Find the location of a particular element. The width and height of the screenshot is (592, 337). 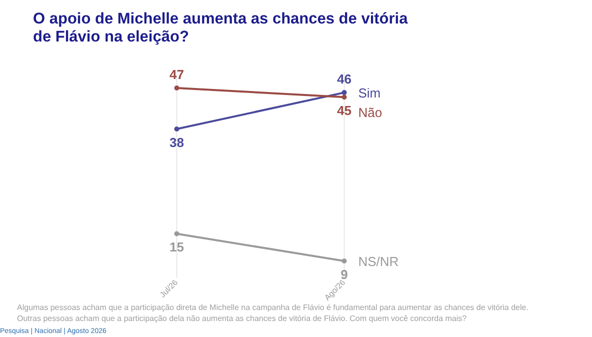

data-label: 47 is located at coordinates (177, 74).